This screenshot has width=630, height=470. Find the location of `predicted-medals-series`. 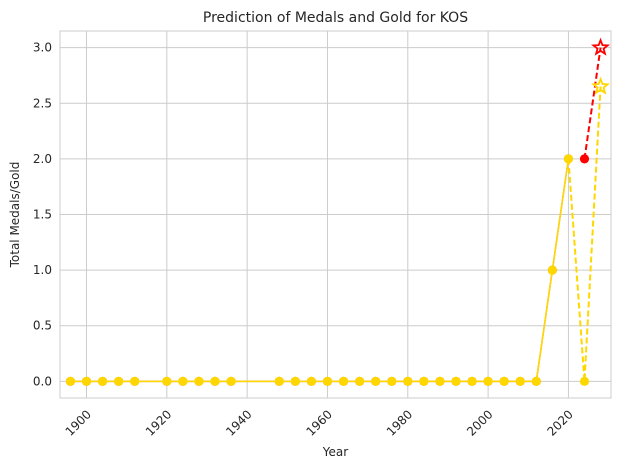

predicted-medals-series is located at coordinates (595, 100).